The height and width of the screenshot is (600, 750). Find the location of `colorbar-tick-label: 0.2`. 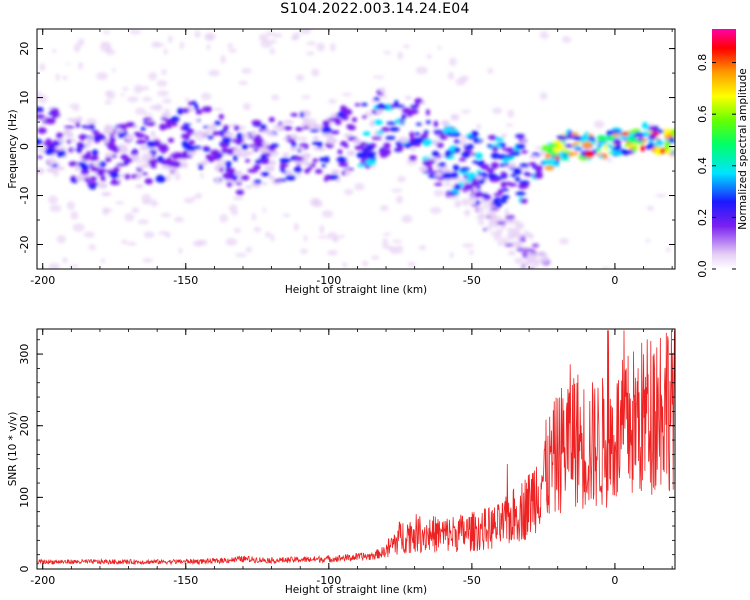

colorbar-tick-label: 0.2 is located at coordinates (702, 218).